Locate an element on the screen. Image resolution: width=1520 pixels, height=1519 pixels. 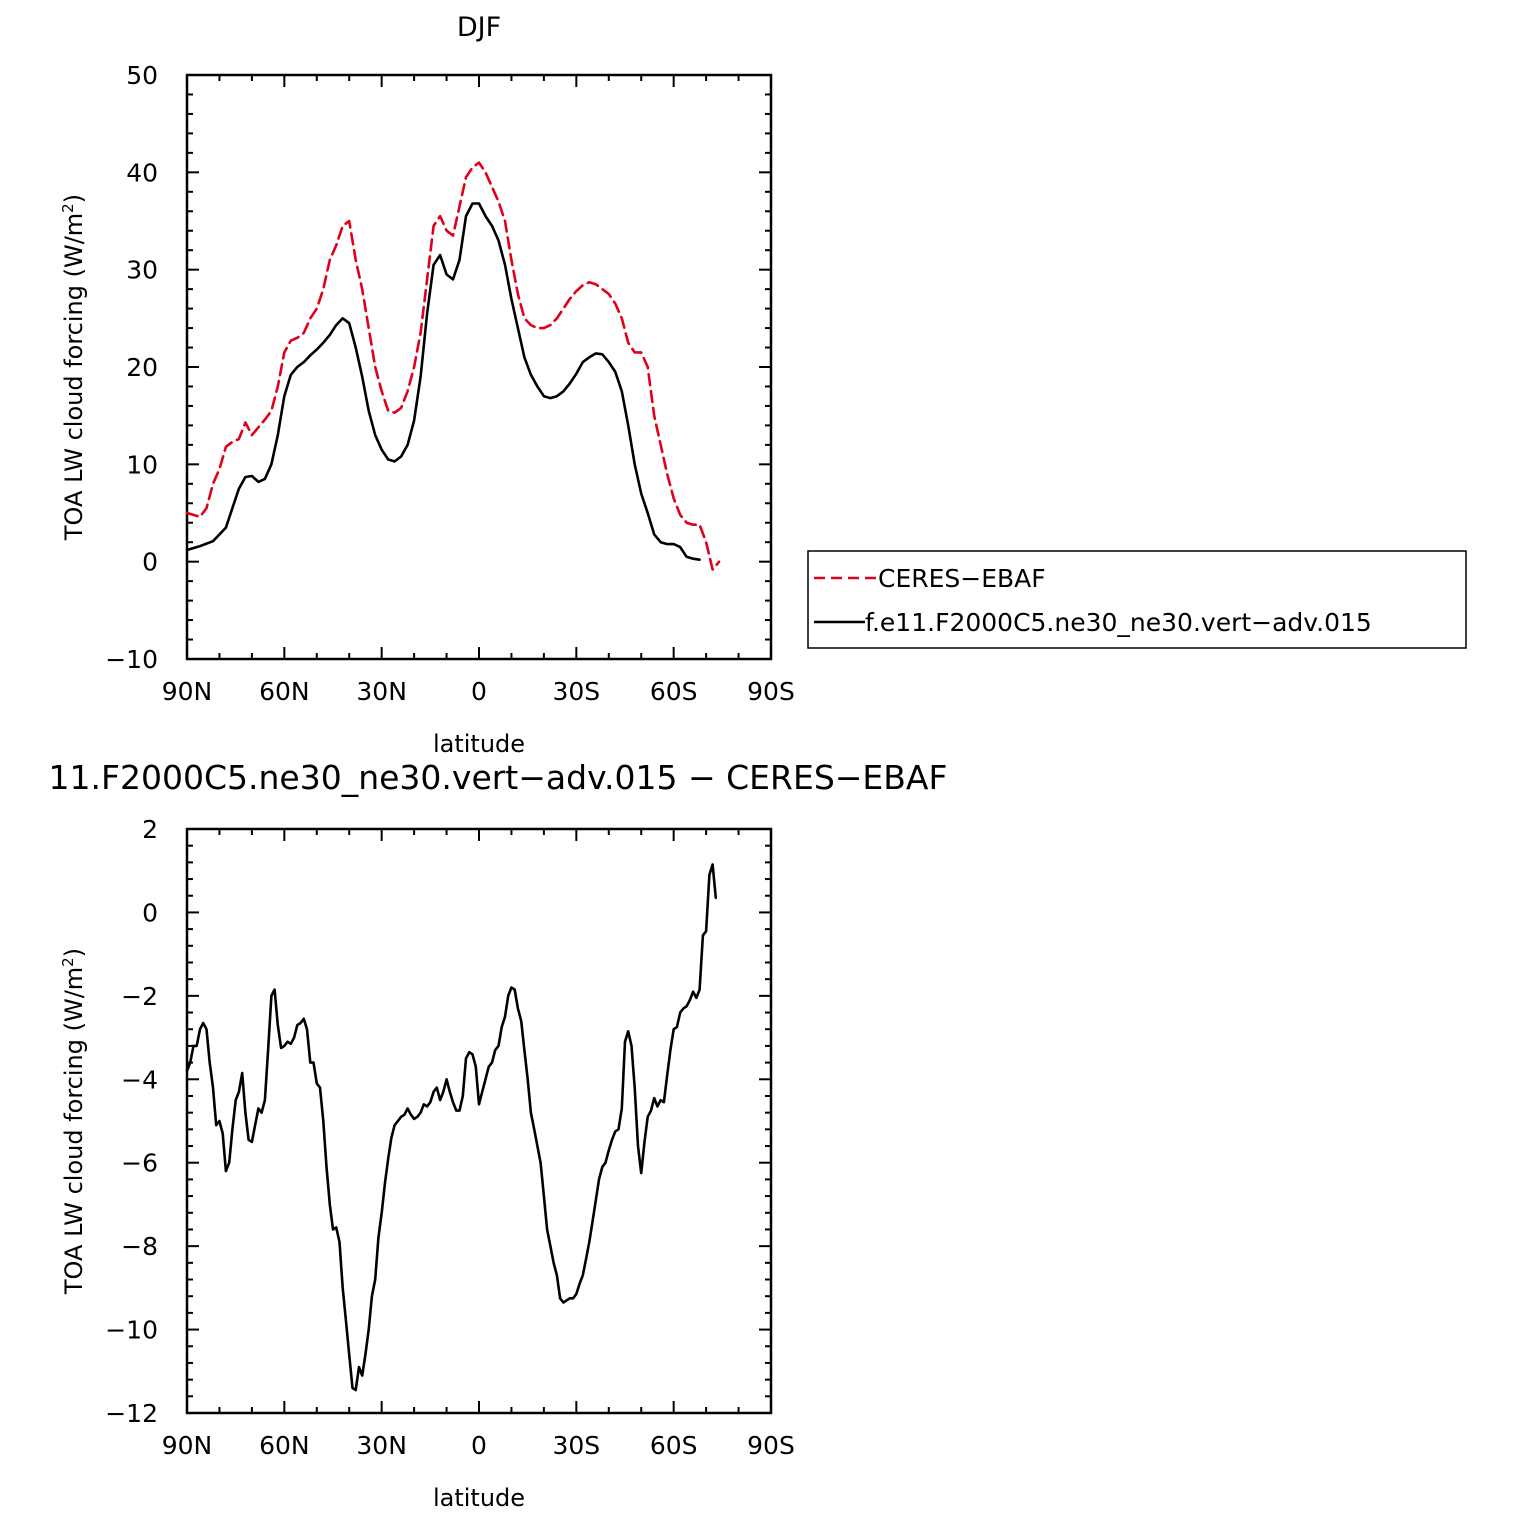
top-chart-y-axis-label: TOA LW cloud forcing (W/m2) is located at coordinates (73, 367).